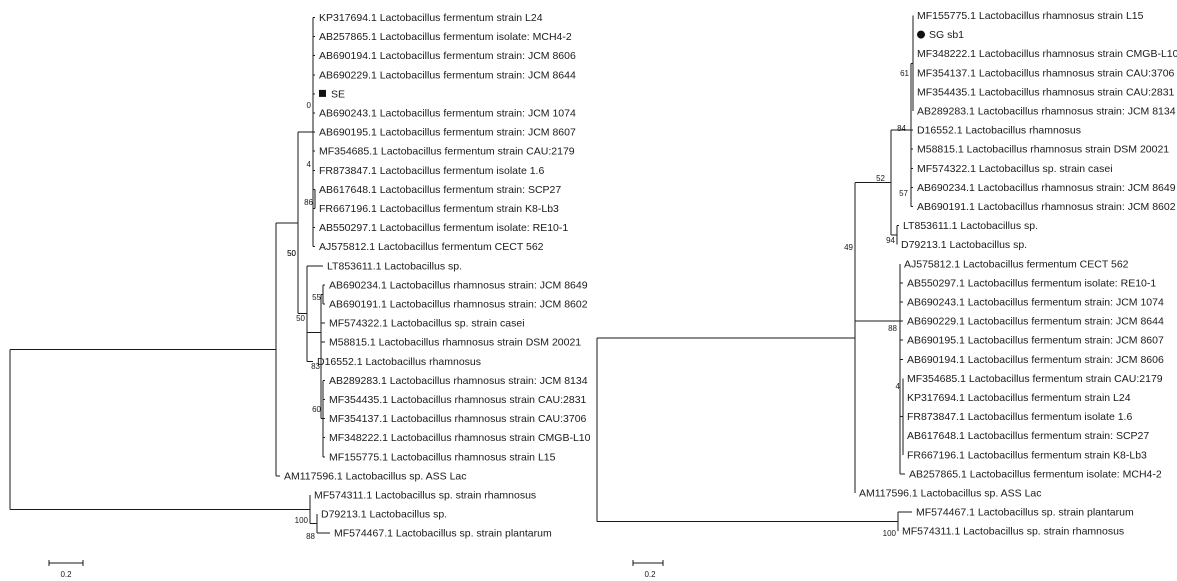  What do you see at coordinates (904, 73) in the screenshot?
I see `bootstrap-value: 61` at bounding box center [904, 73].